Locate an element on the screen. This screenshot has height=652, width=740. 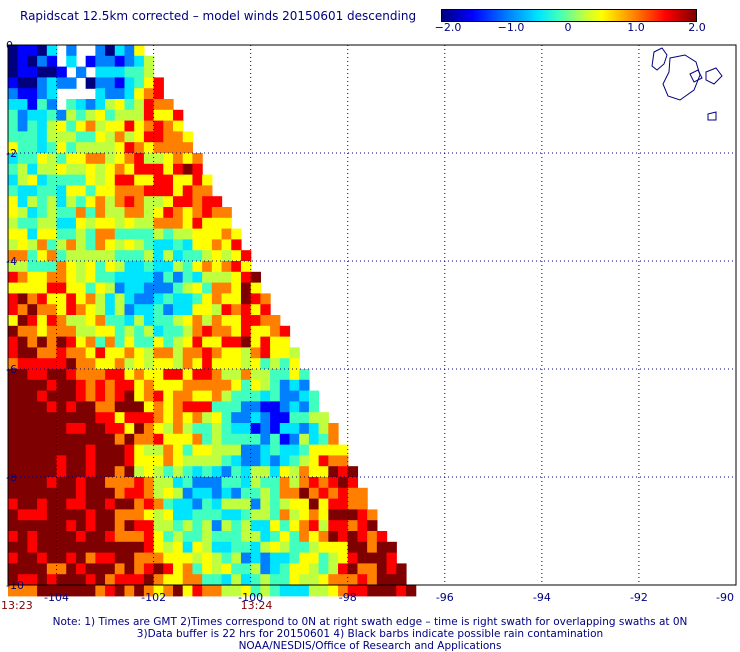
x-tick-label: -96 is located at coordinates (445, 597).